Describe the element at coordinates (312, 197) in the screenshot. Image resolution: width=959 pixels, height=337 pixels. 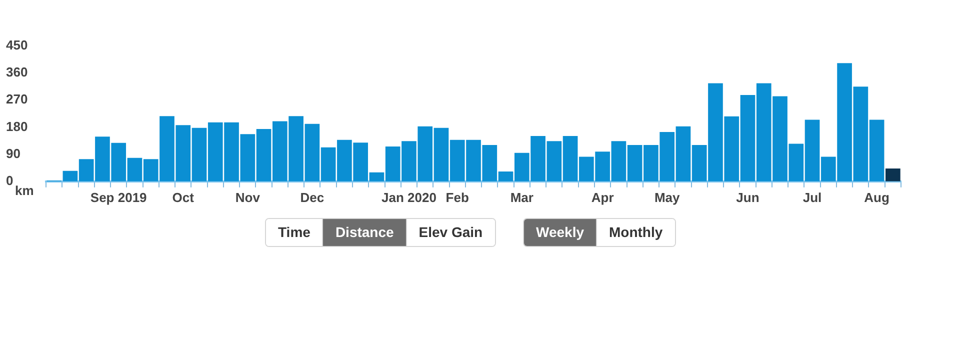
I see `x-tick-label: Dec` at that location.